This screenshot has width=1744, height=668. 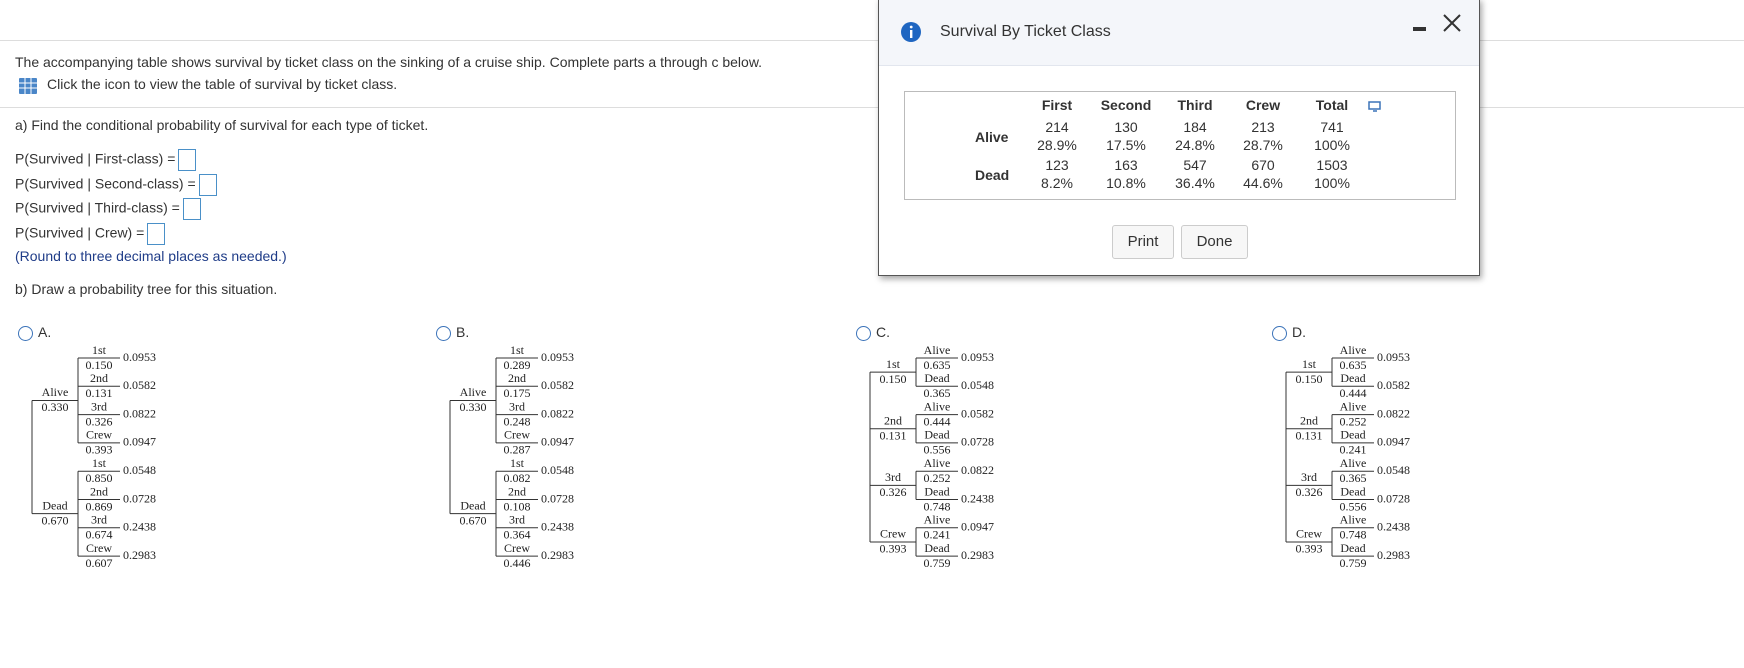 What do you see at coordinates (937, 478) in the screenshot?
I see `leaf-prob: 0.252` at bounding box center [937, 478].